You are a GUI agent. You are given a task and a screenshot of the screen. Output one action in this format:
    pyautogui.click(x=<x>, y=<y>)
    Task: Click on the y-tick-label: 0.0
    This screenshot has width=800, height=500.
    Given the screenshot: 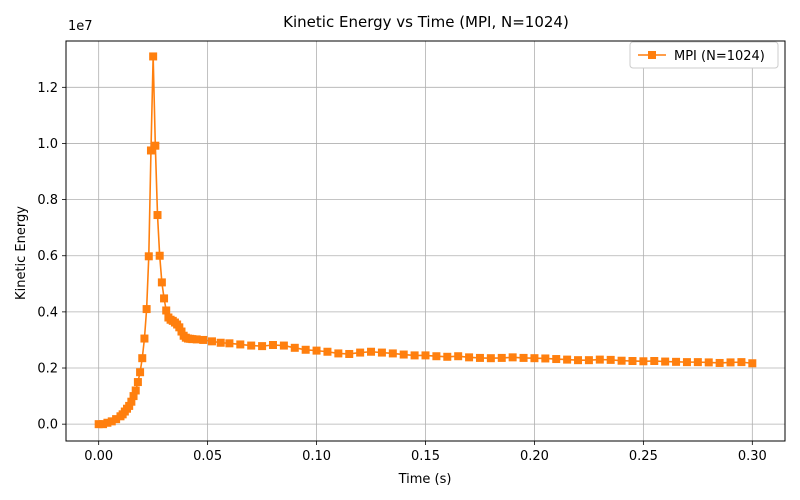 What is the action you would take?
    pyautogui.click(x=47, y=425)
    